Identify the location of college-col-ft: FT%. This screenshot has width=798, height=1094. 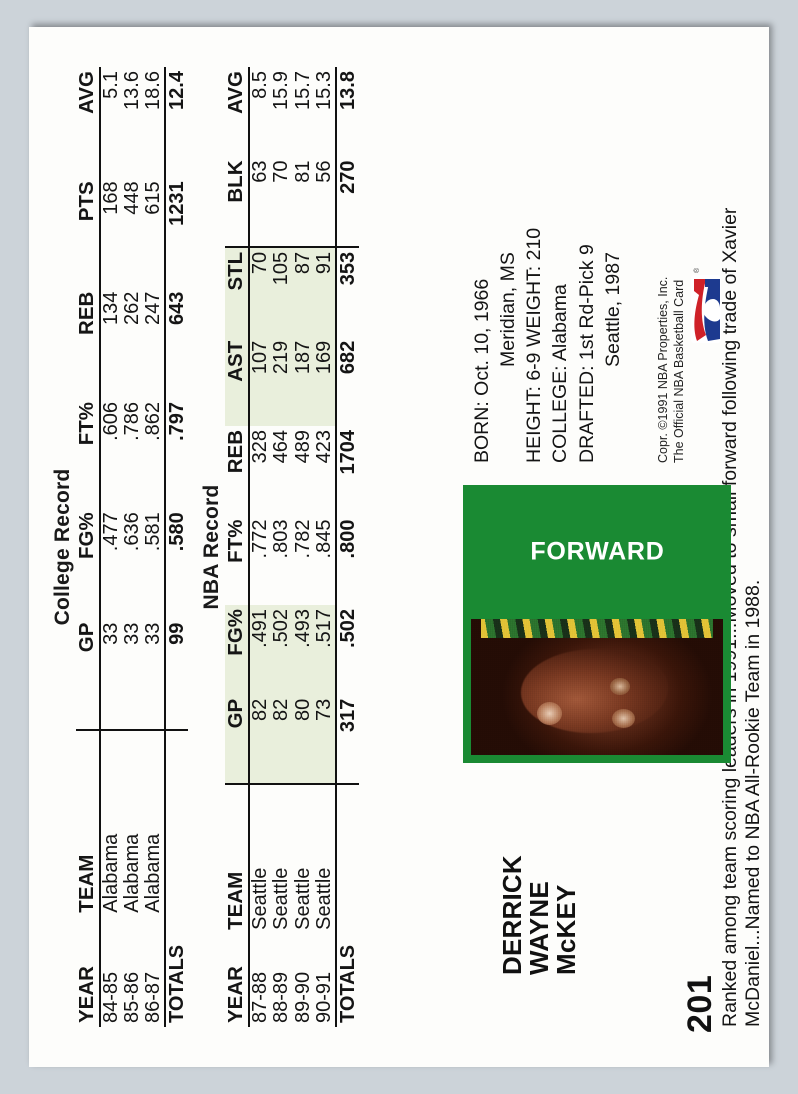
(87, 453).